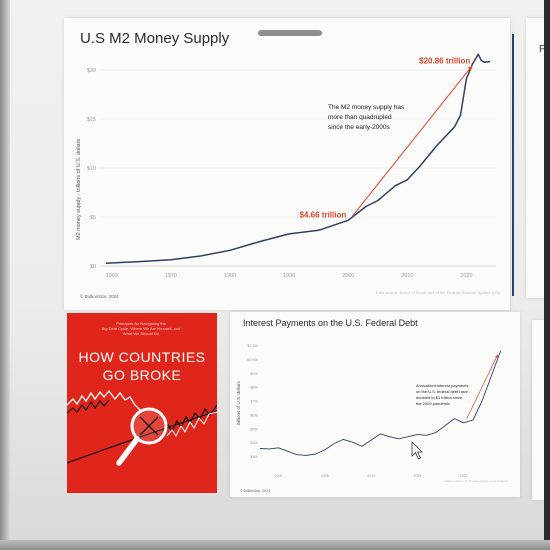 This screenshot has height=550, width=550. I want to click on debt-growth-arrow, so click(482, 386).